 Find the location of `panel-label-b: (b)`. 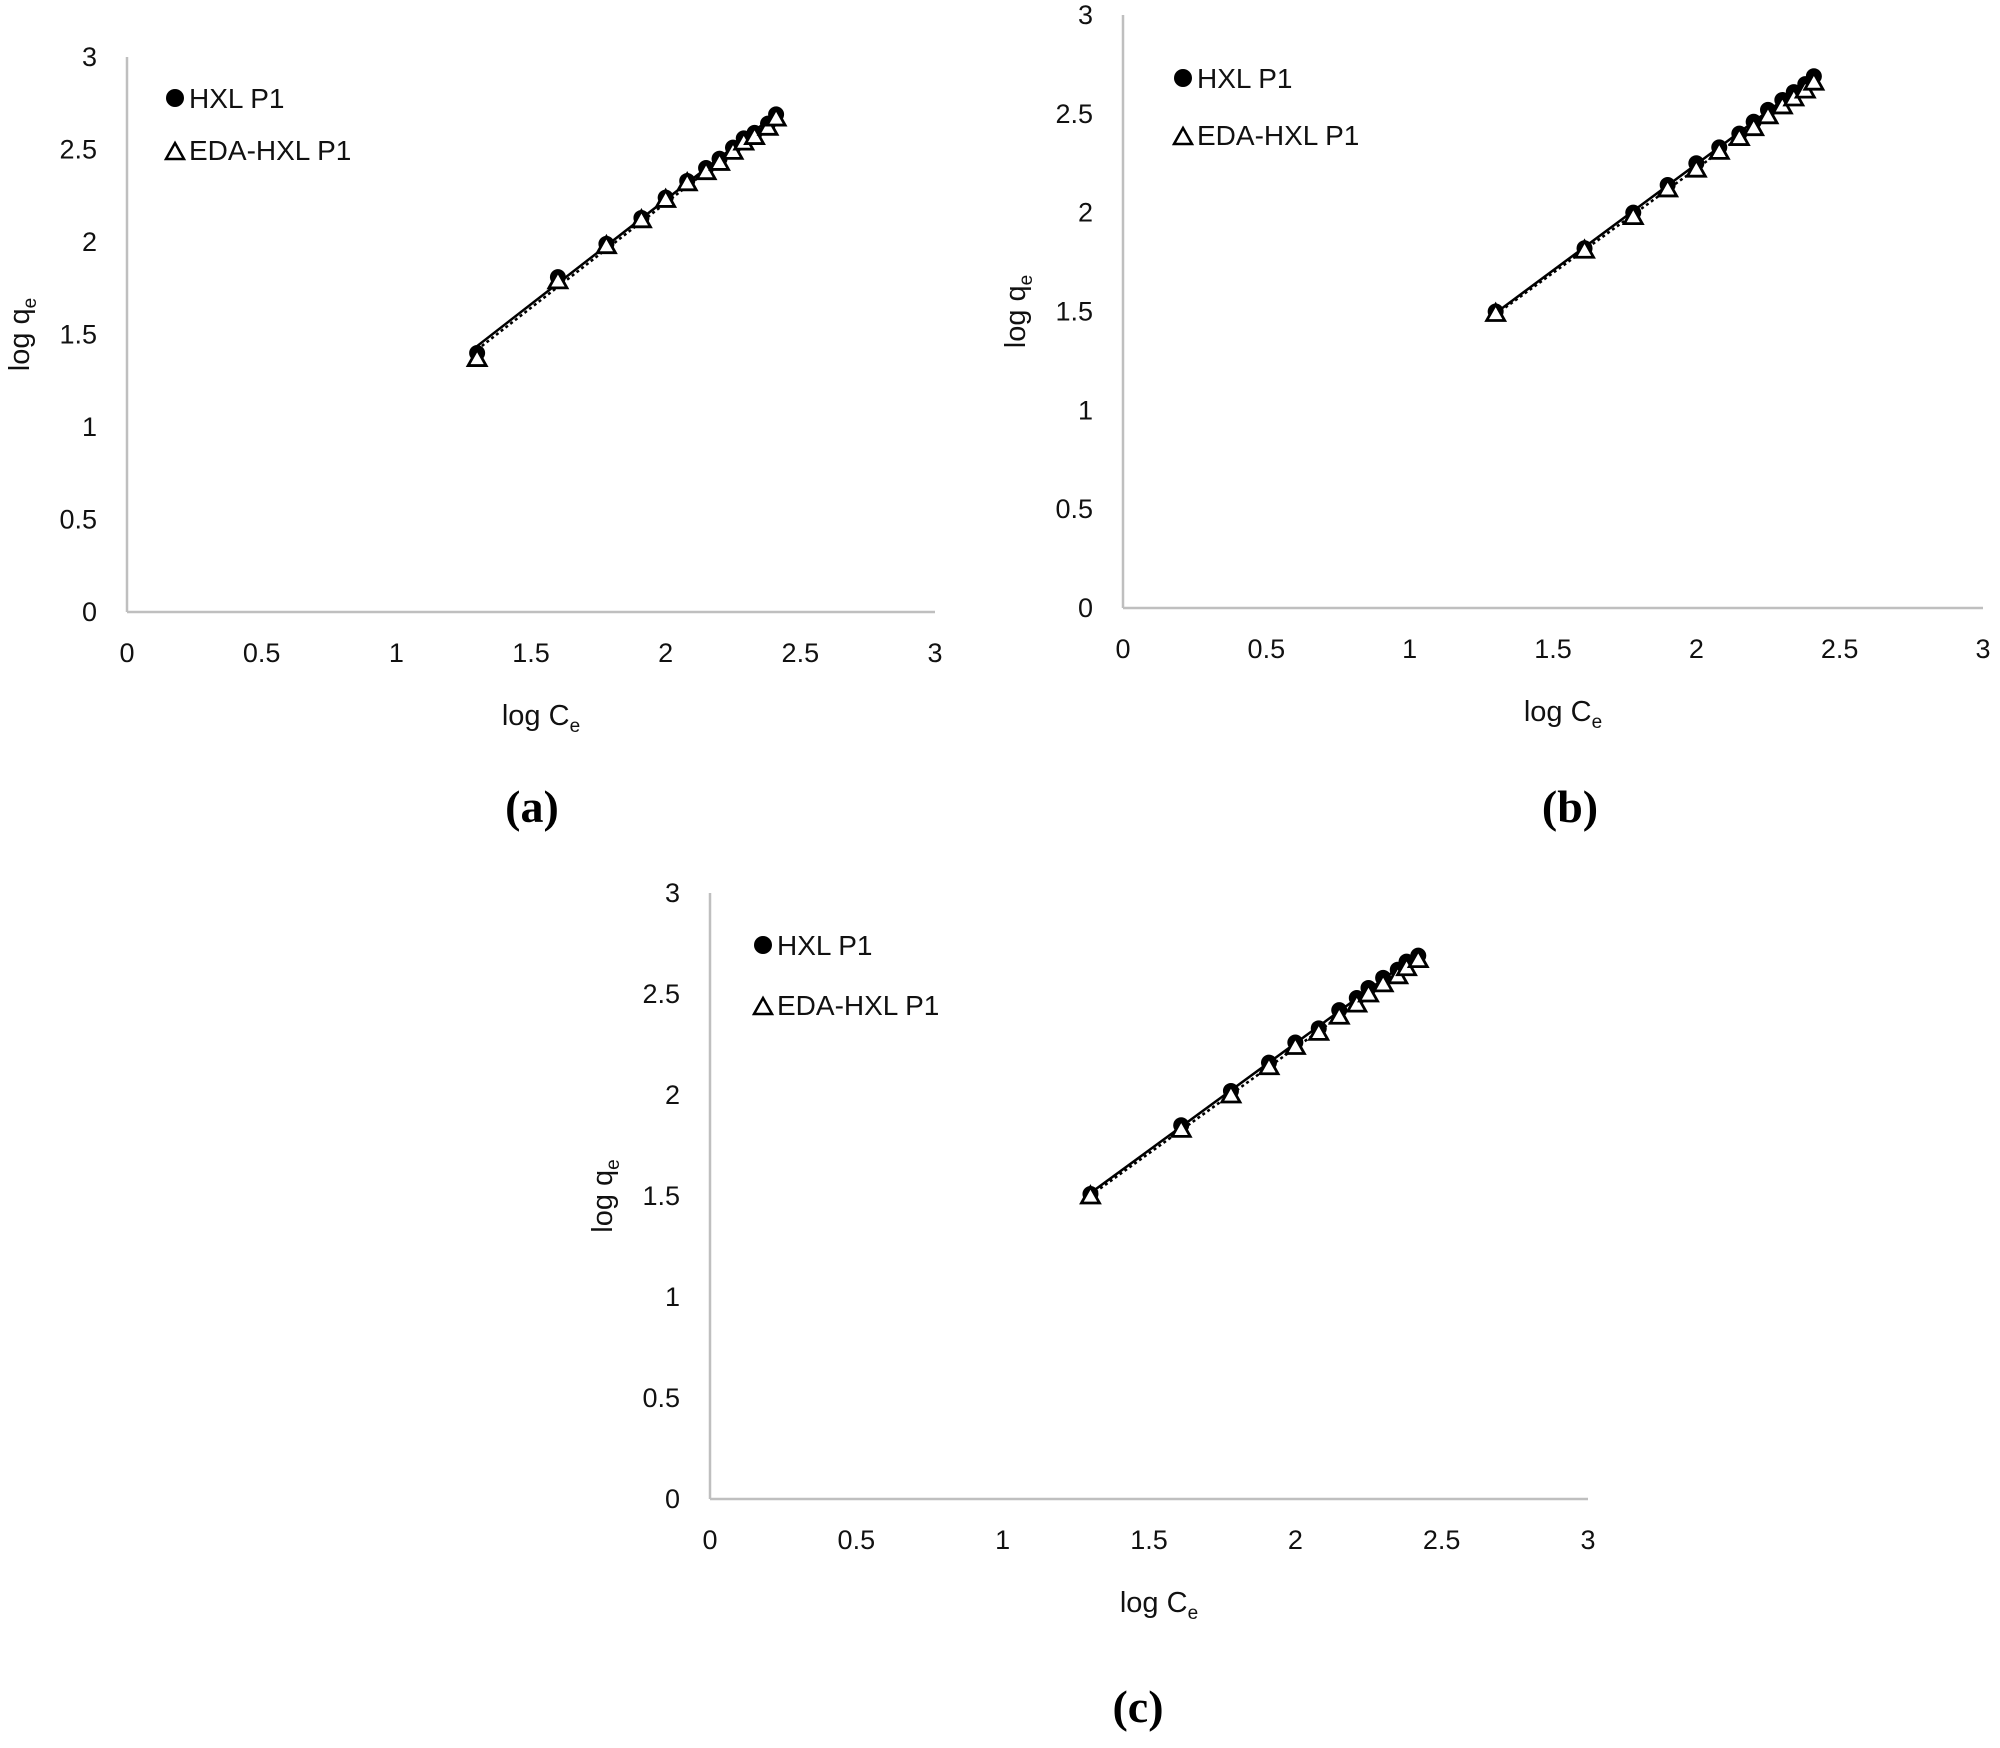

panel-label-b: (b) is located at coordinates (1570, 806).